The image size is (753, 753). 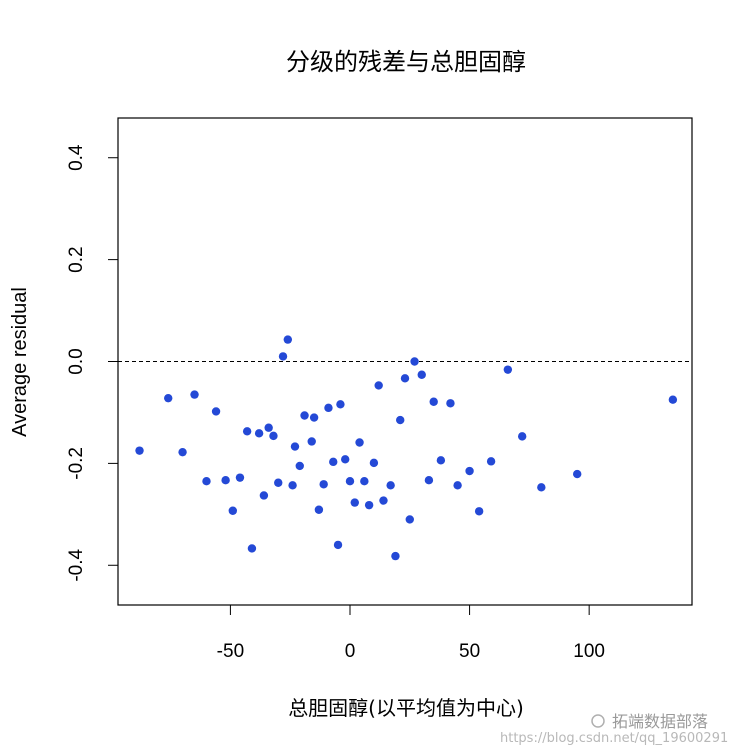 What do you see at coordinates (20, 362) in the screenshot?
I see `y-axis-title: Average residual` at bounding box center [20, 362].